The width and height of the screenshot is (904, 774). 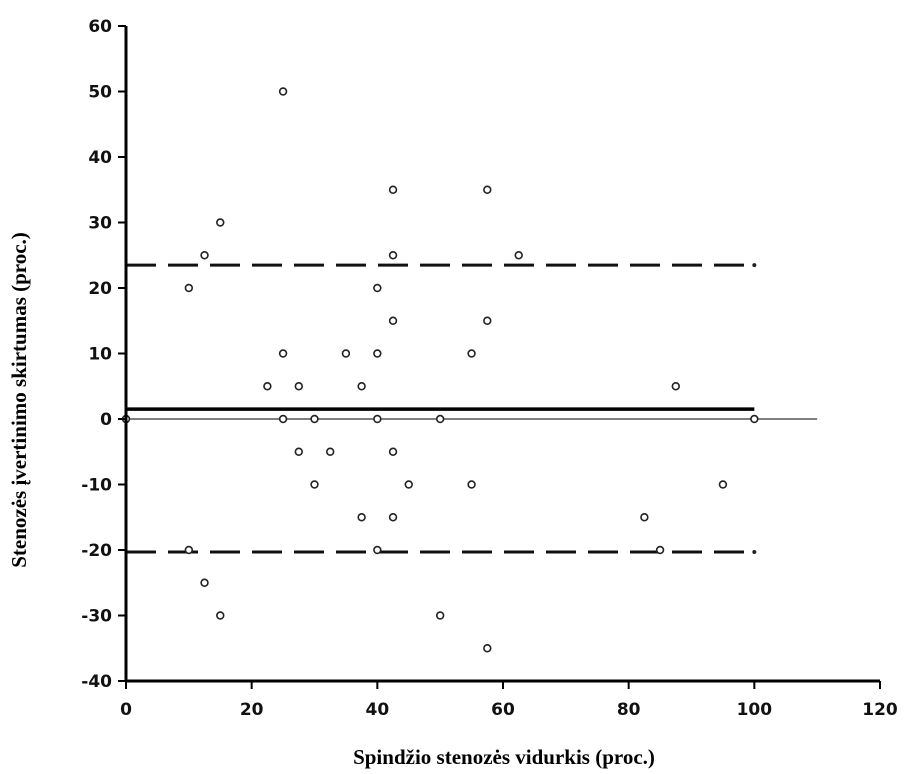 What do you see at coordinates (629, 710) in the screenshot?
I see `x-tick-label: 80` at bounding box center [629, 710].